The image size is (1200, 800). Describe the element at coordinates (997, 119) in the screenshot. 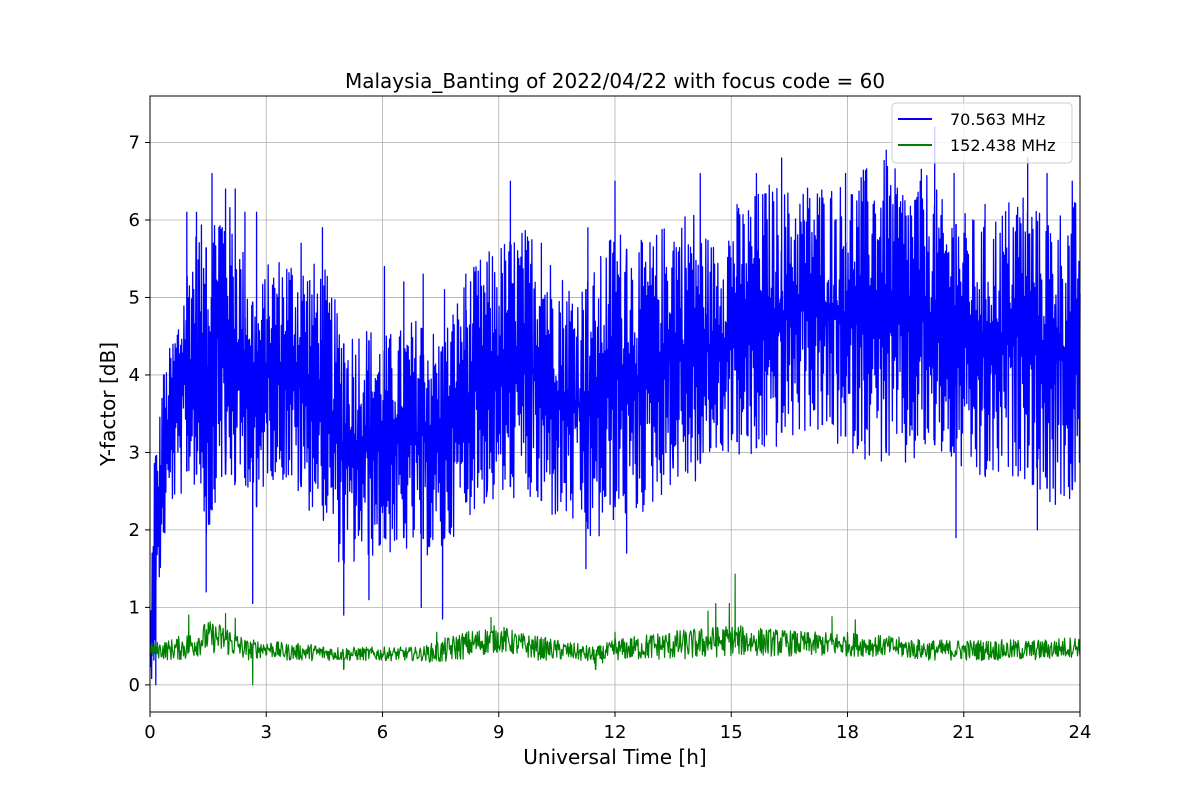

I see `legend-label-70mhz: 70.563 MHz` at that location.